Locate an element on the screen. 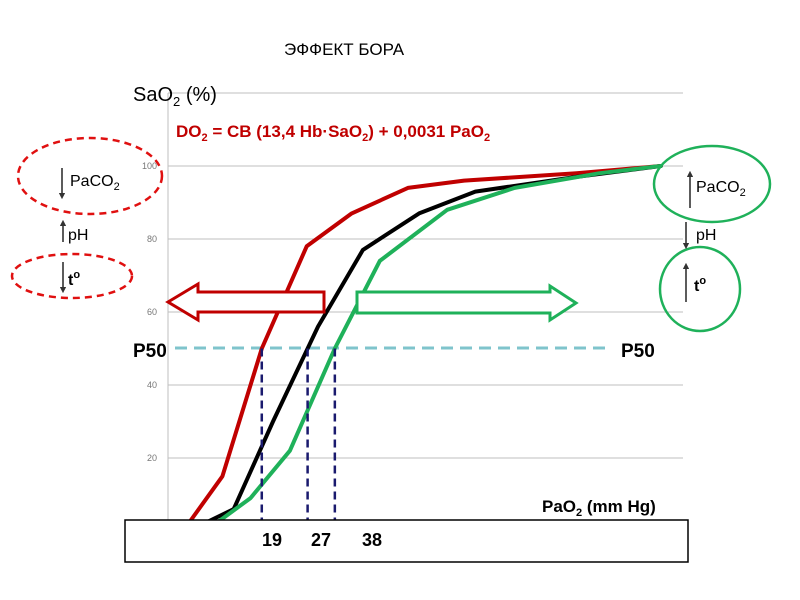  right-paco2-ellipse is located at coordinates (712, 184).